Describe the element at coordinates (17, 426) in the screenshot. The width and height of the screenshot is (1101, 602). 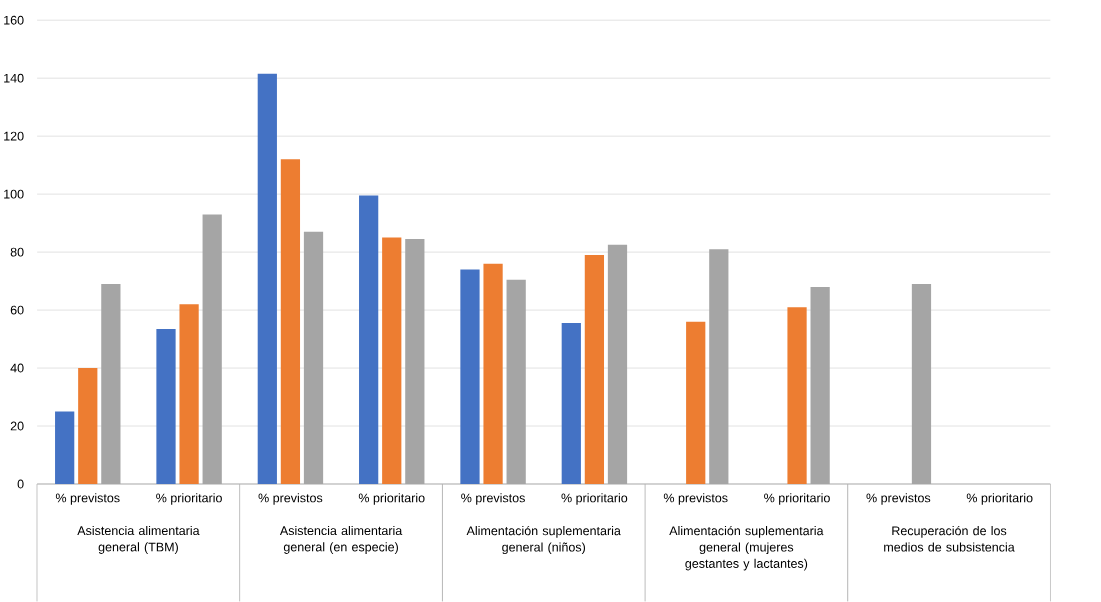
I see `y-tick-label: 20` at that location.